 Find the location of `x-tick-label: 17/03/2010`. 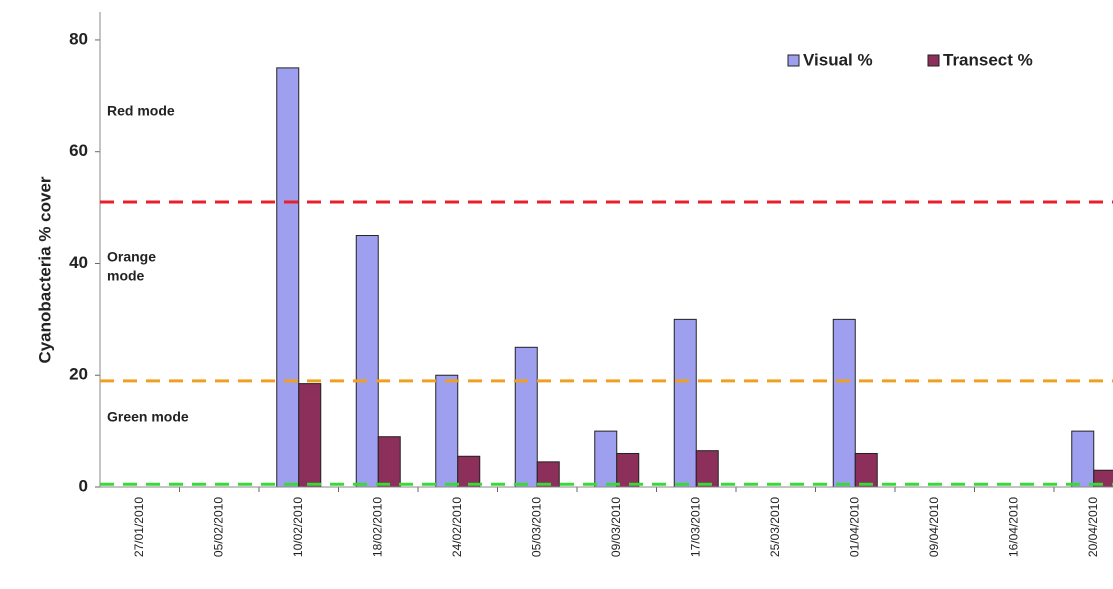

x-tick-label: 17/03/2010 is located at coordinates (695, 527).